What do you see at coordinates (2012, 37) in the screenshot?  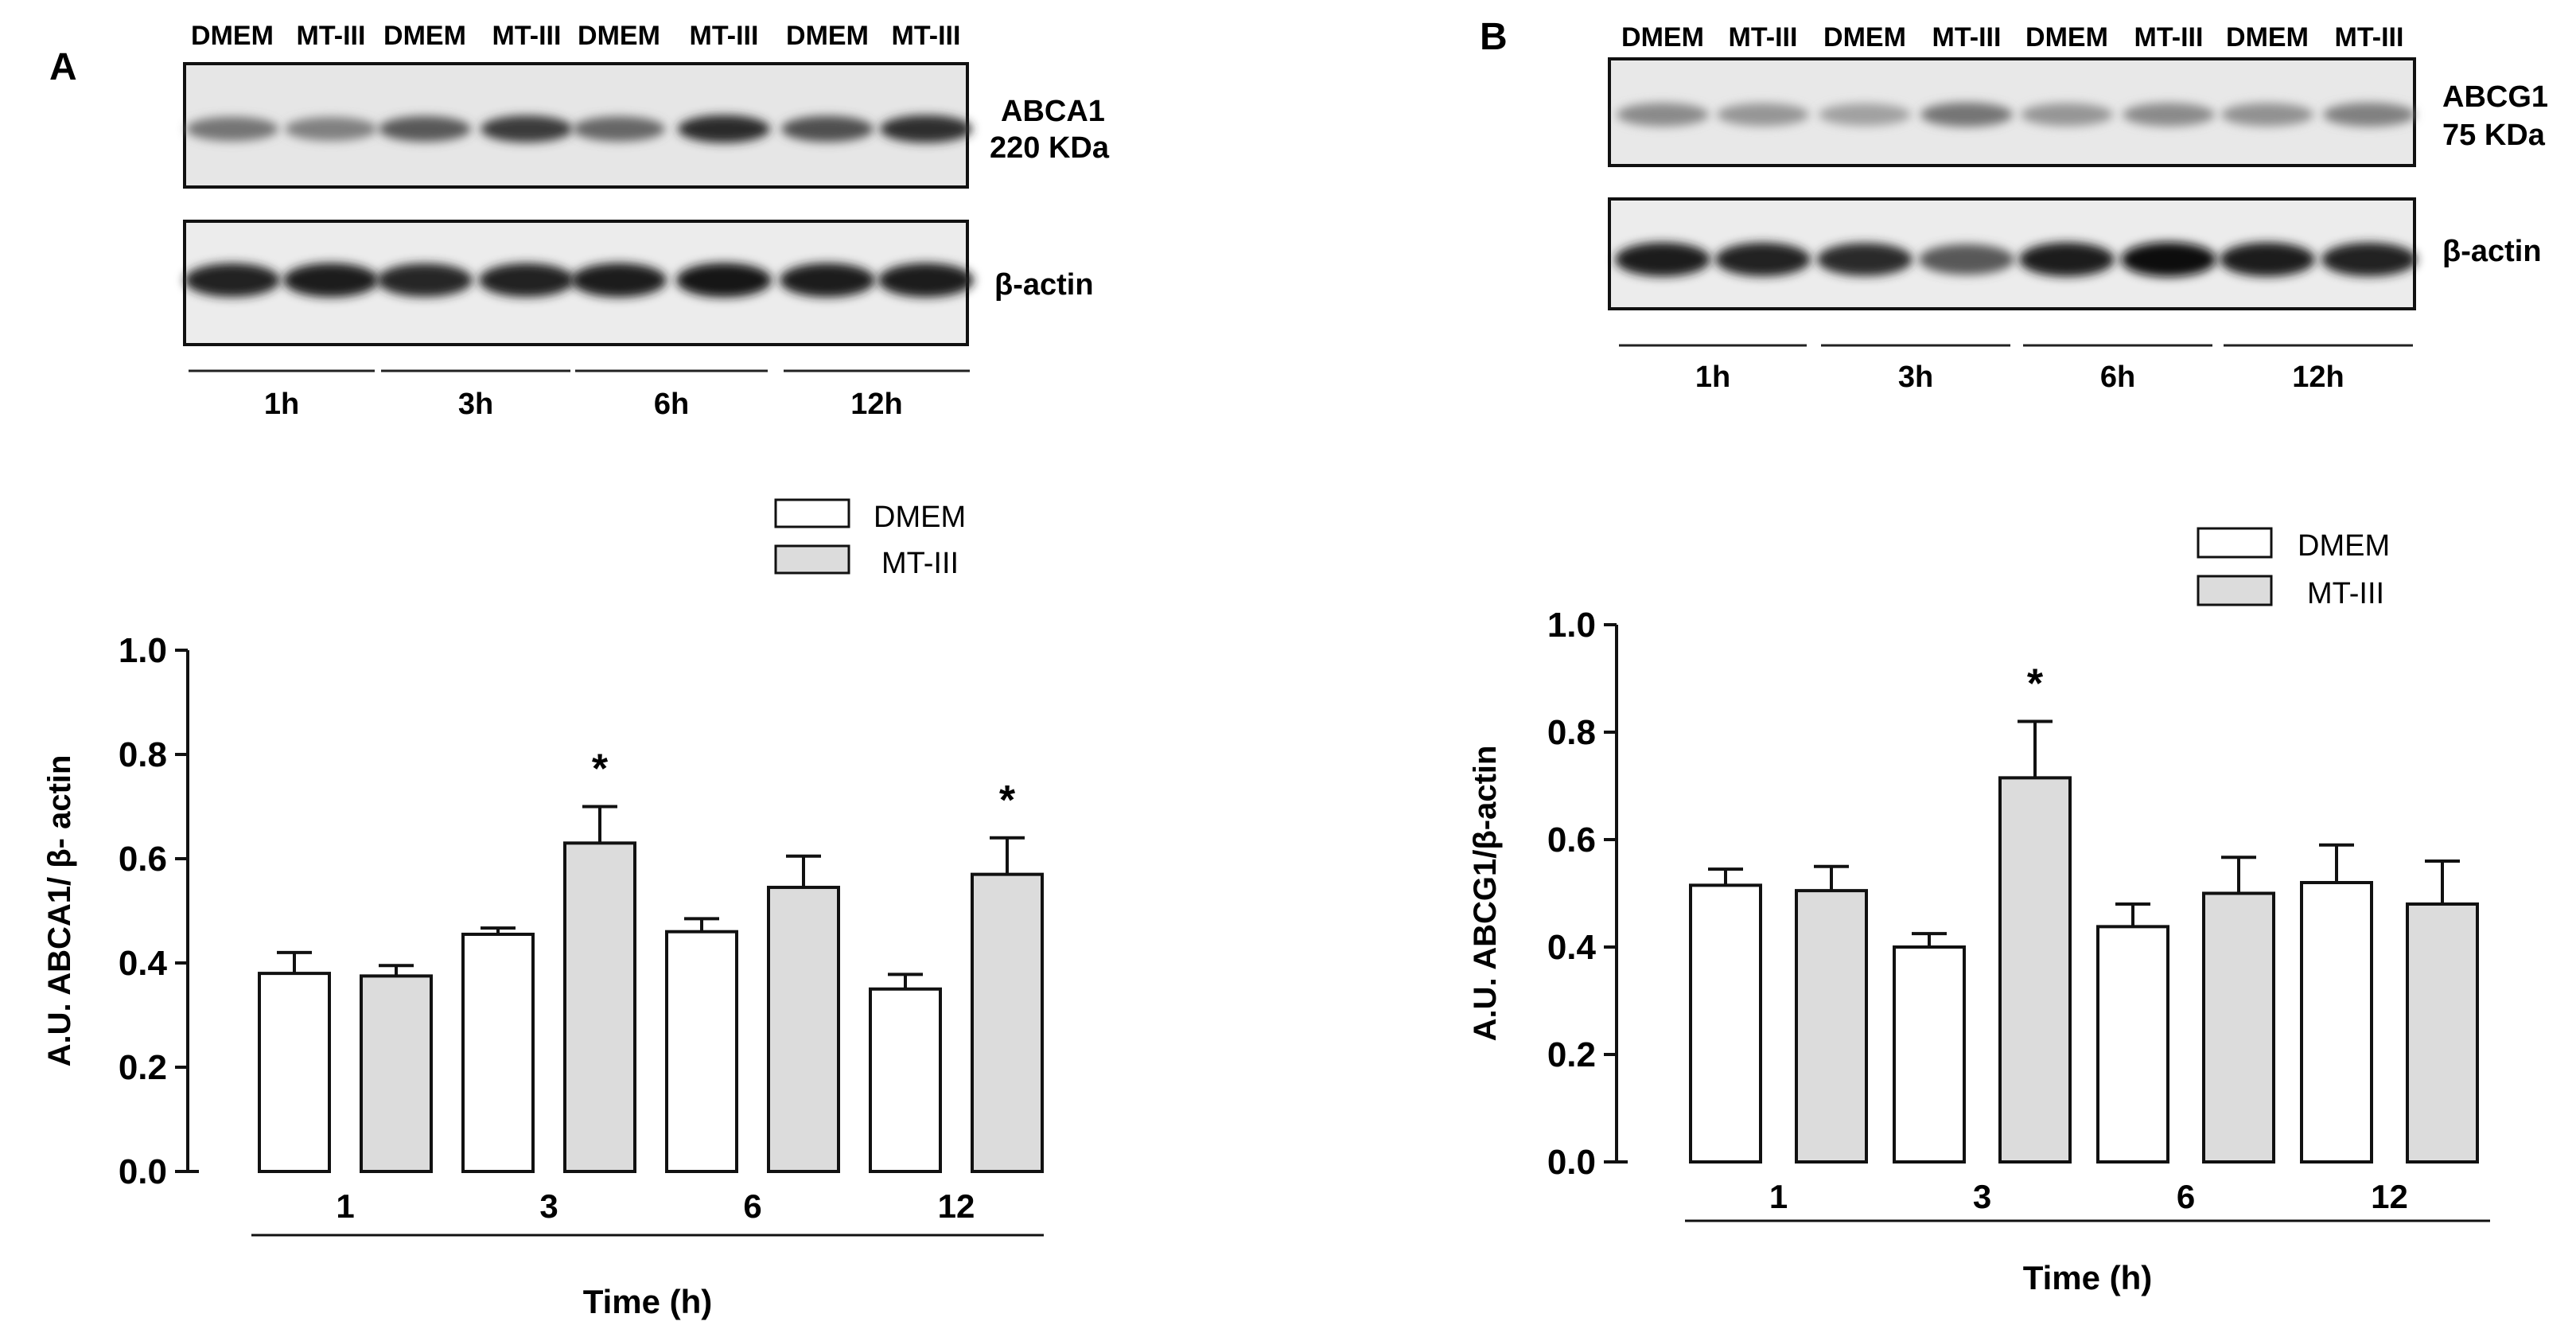 I see `panel-b-lane-labels: DMEM MT-III DMEM MT-III DMEM MT-III DMEM MT-III` at bounding box center [2012, 37].